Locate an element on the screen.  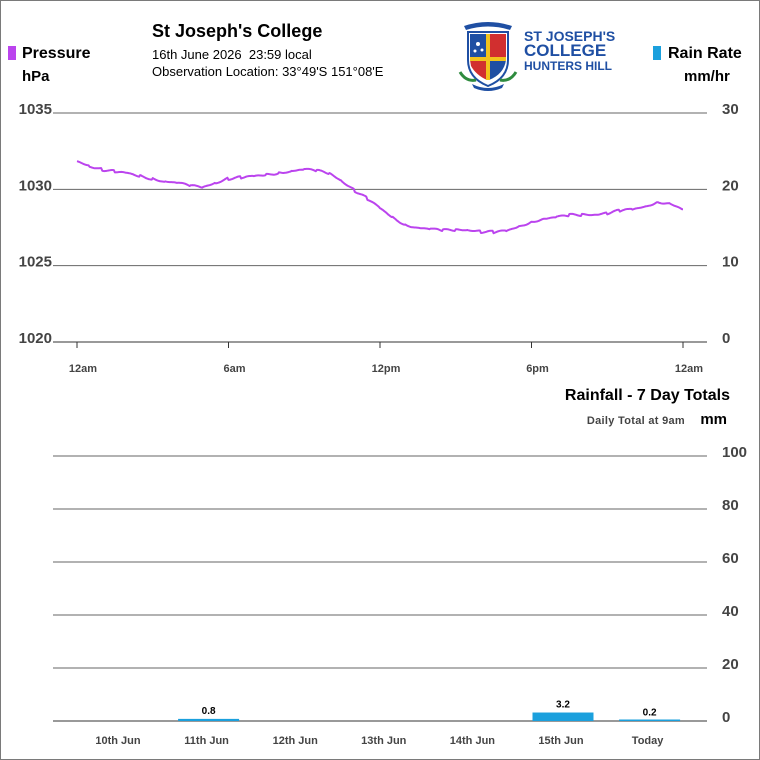
rain-rate-y-tick-label: 0 is located at coordinates (726, 338).